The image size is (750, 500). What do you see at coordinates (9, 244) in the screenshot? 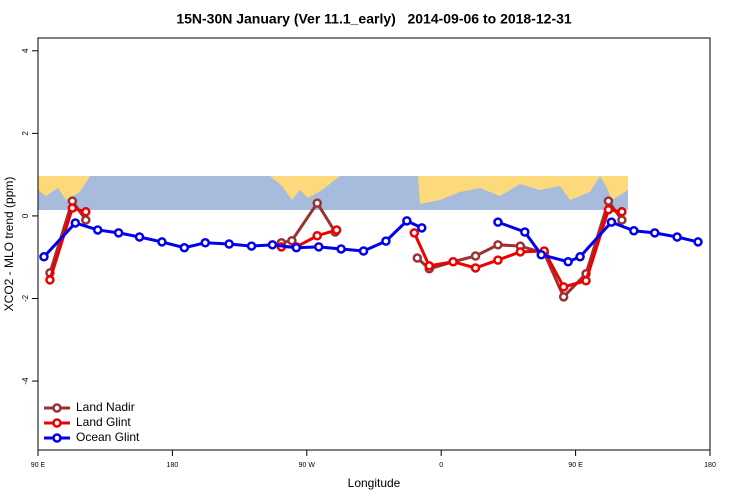
I see `y-axis-label: XCO2 - MLO trend (ppm)` at bounding box center [9, 244].